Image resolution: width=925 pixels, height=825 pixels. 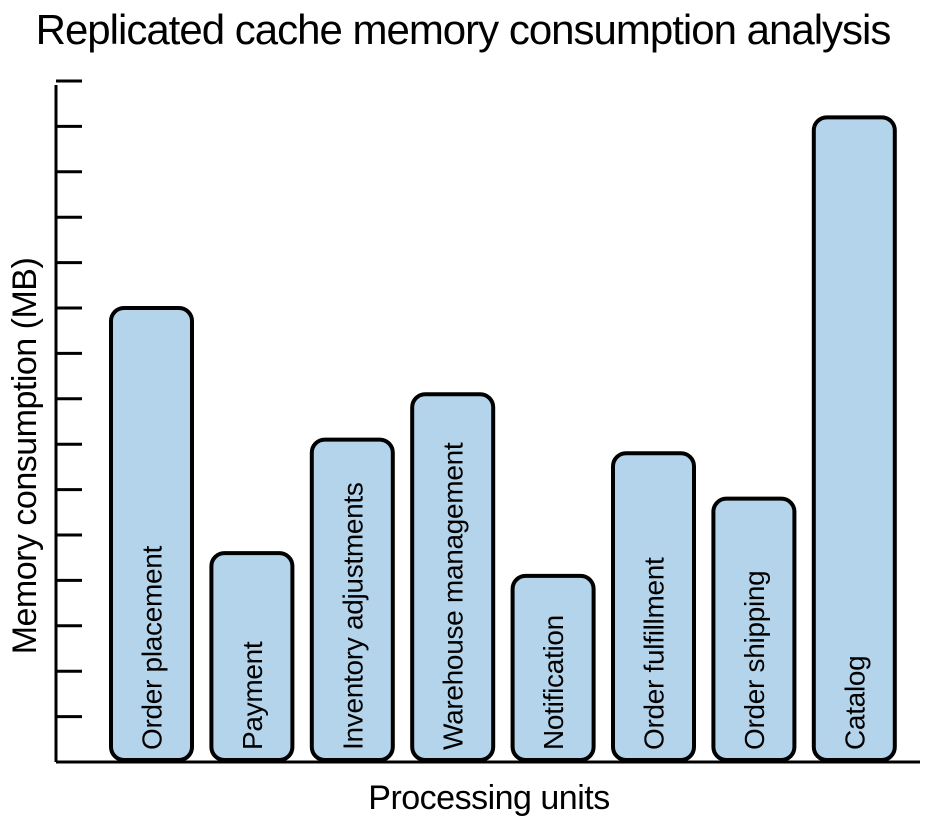 I want to click on bar-label: Payment, so click(x=252, y=695).